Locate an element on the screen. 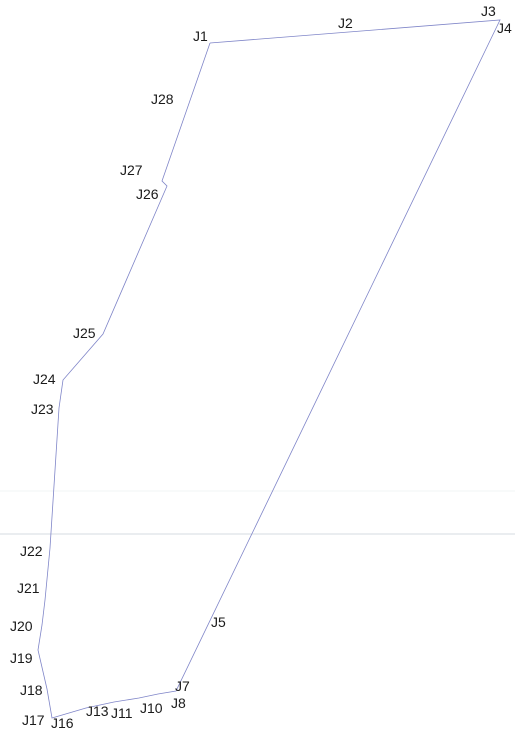 The width and height of the screenshot is (515, 734). label-j24: J24 is located at coordinates (44, 379).